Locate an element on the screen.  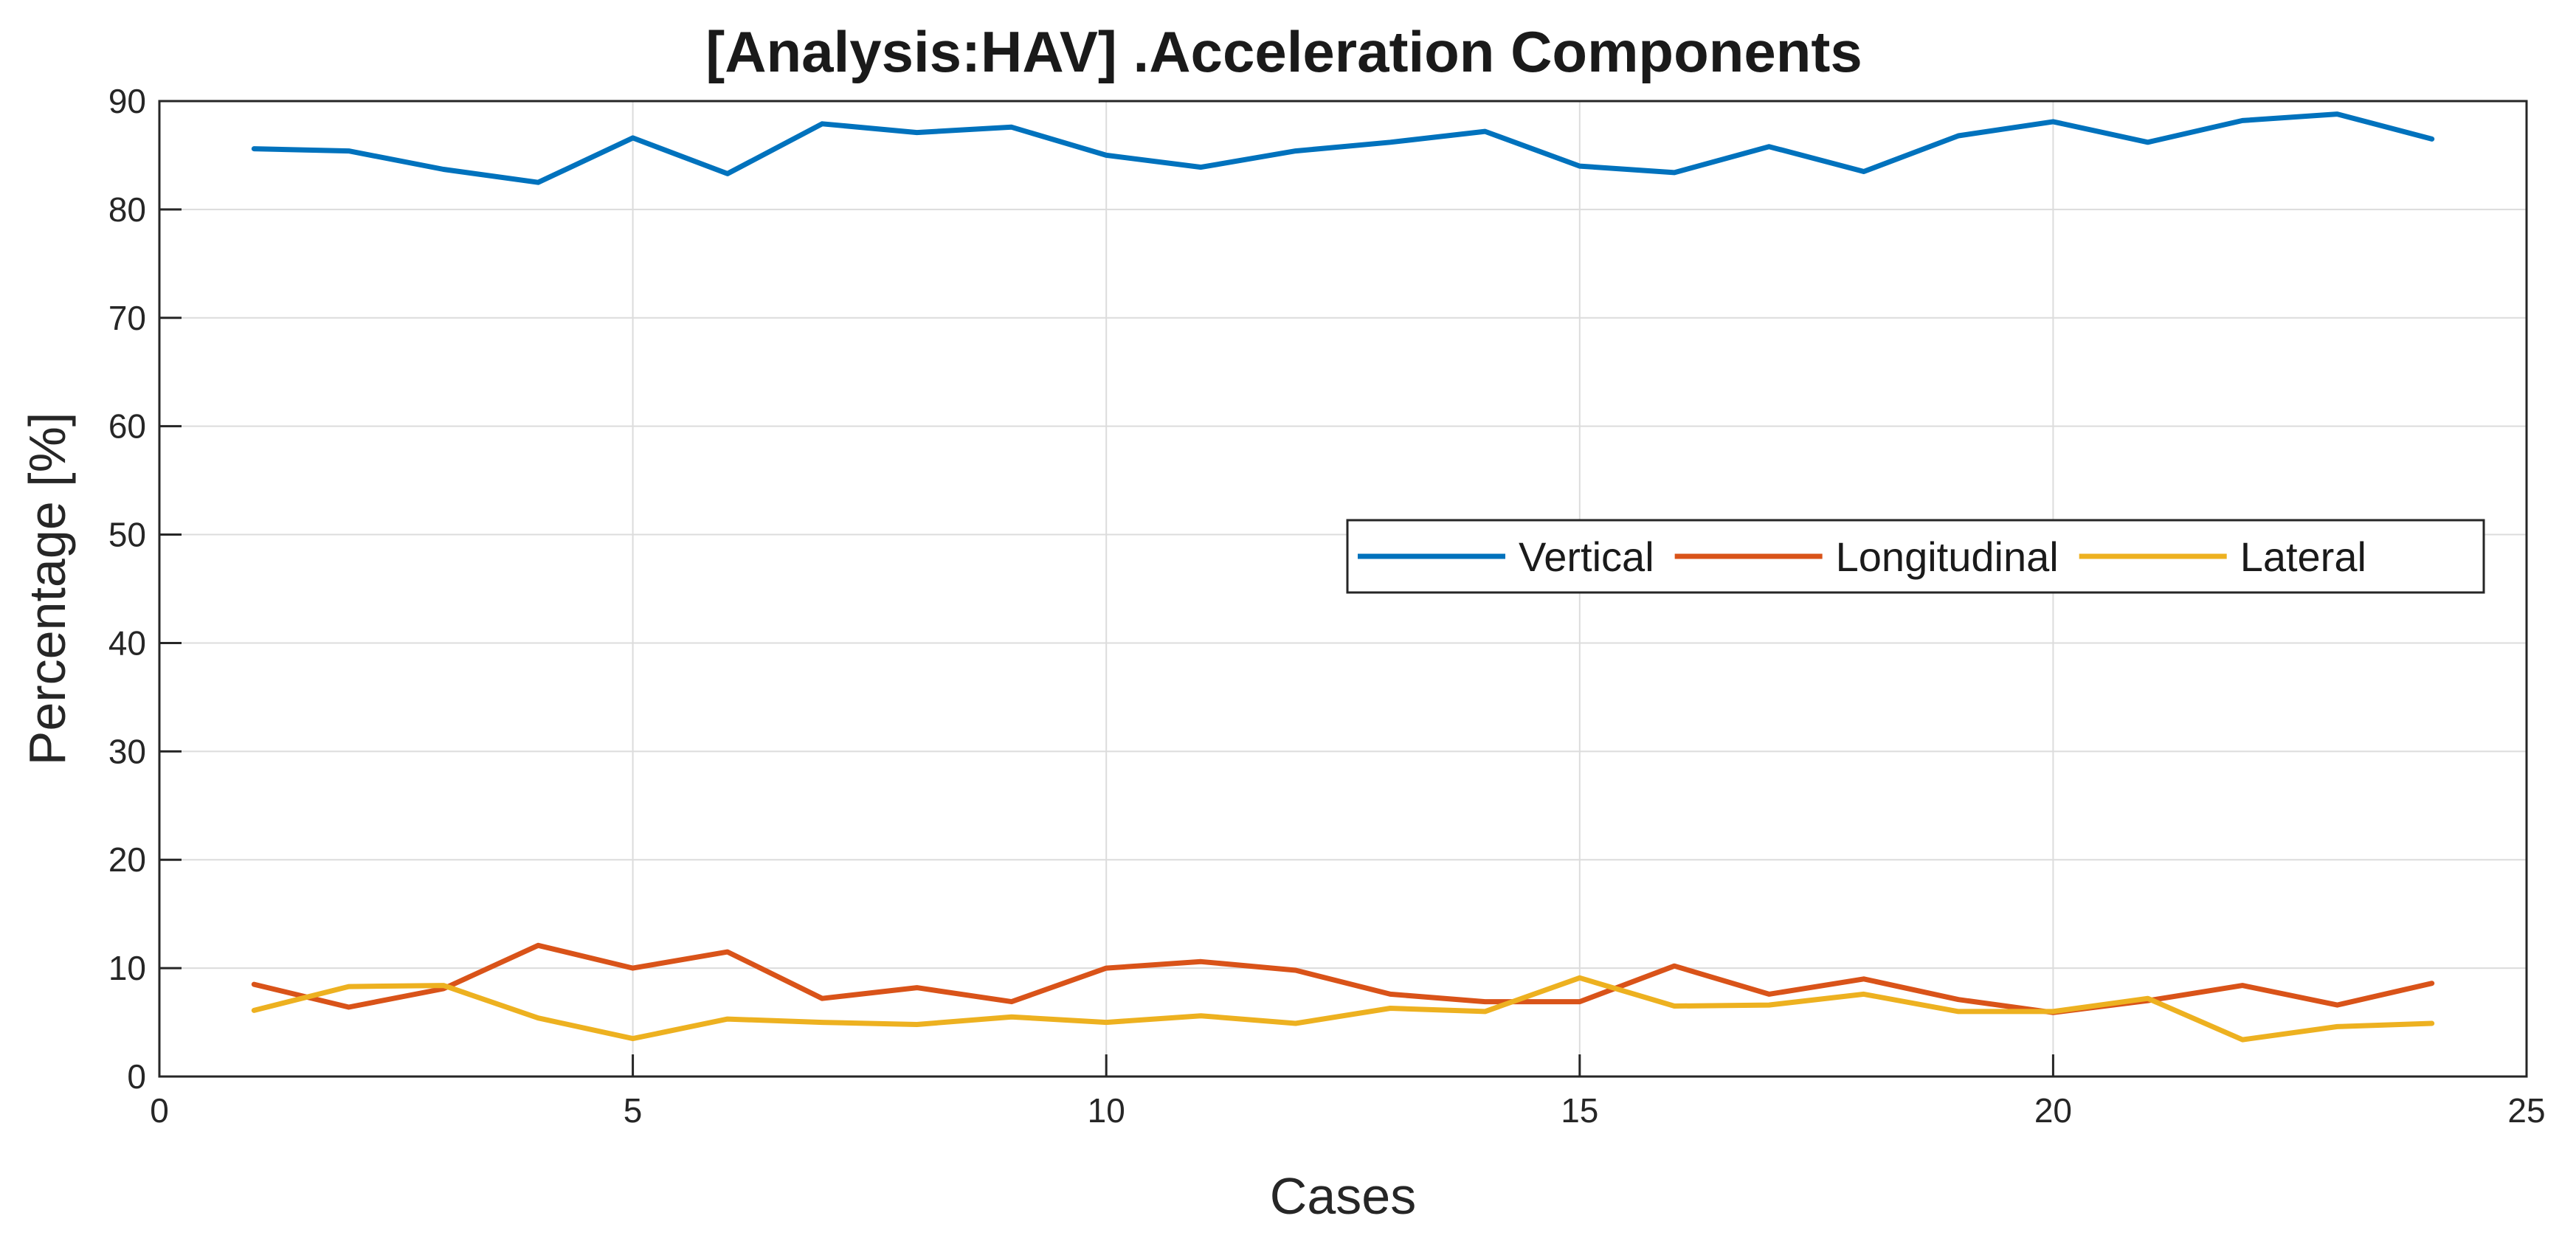
x-tick-label: 10 is located at coordinates (1106, 1110).